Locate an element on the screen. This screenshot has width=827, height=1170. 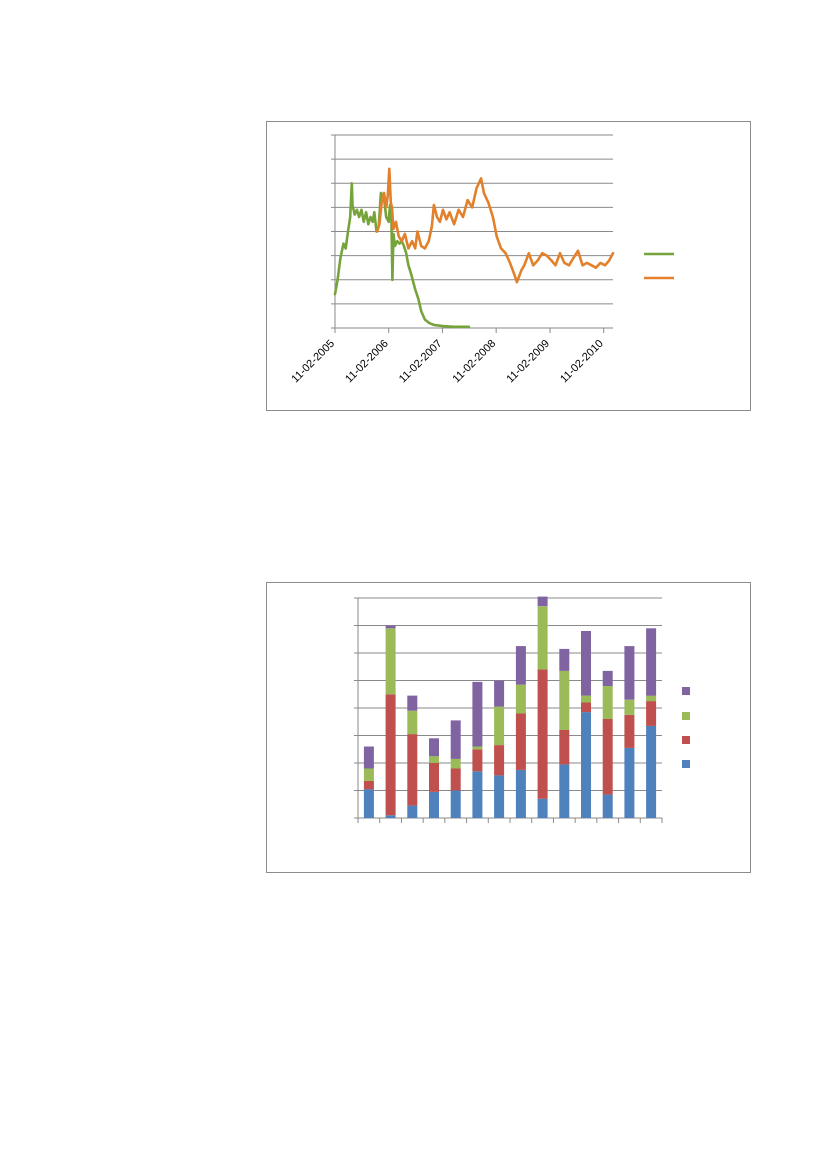
bar-segment-s3-c10 is located at coordinates (564, 700).